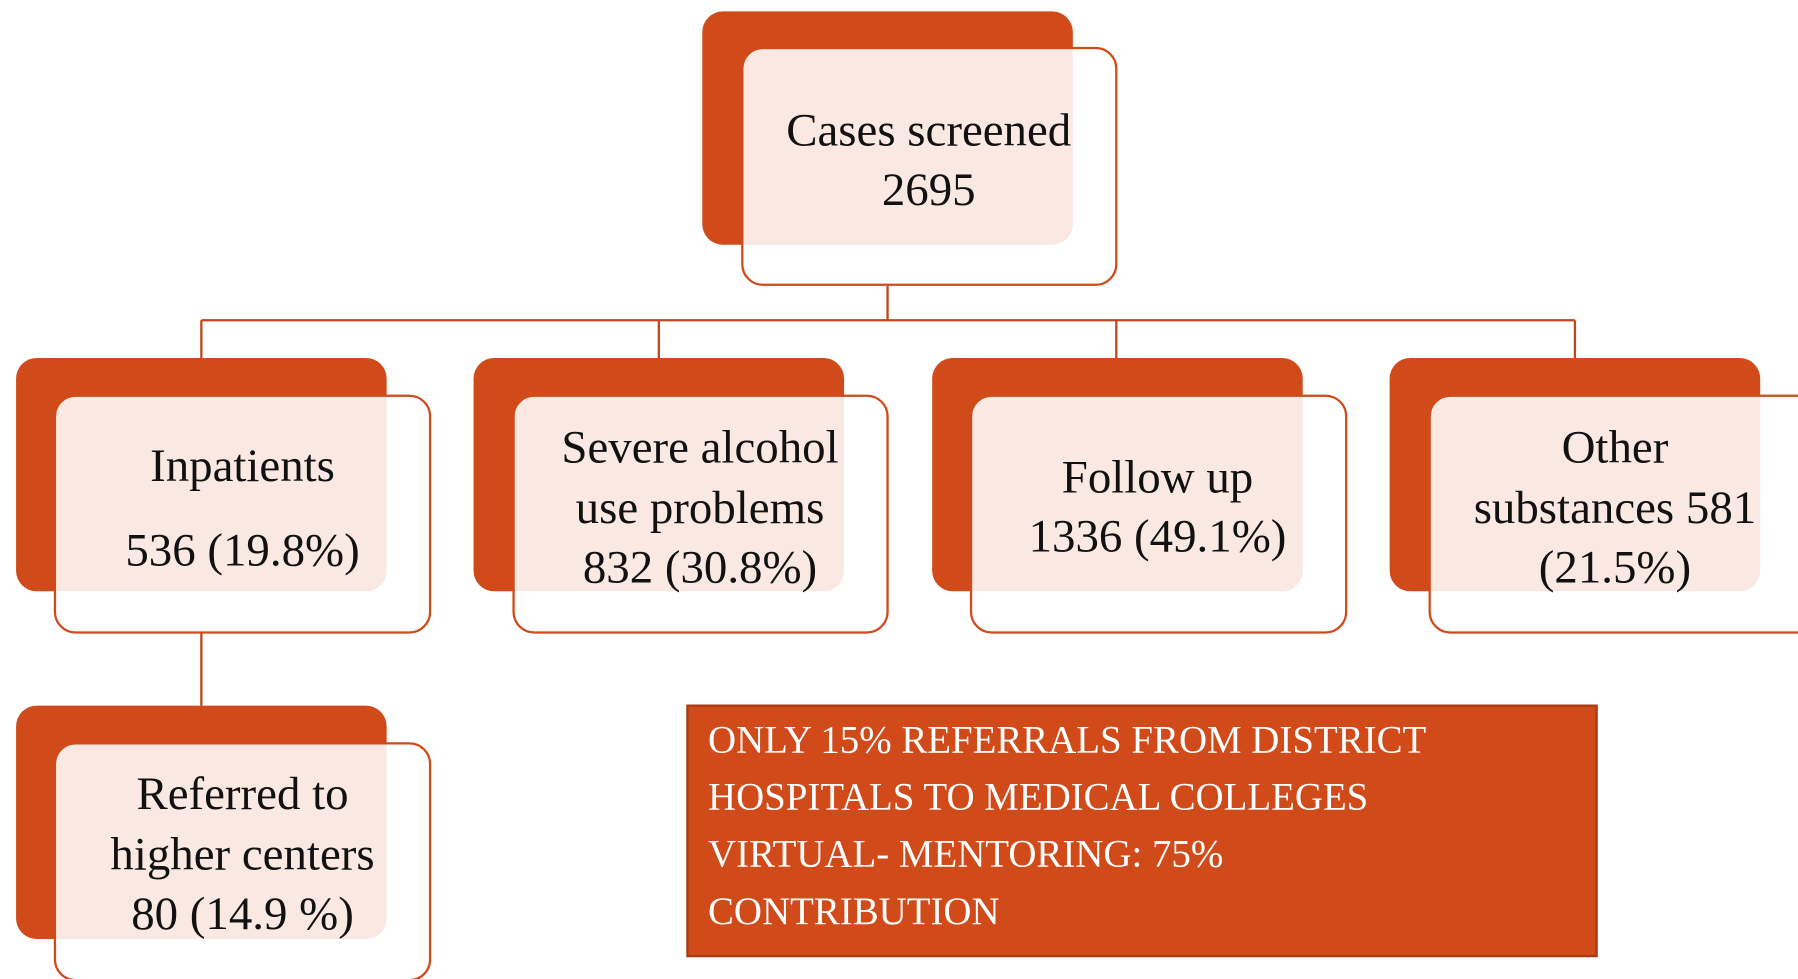 The image size is (1798, 979). I want to click on node-text: 80 (14.9 %), so click(242, 914).